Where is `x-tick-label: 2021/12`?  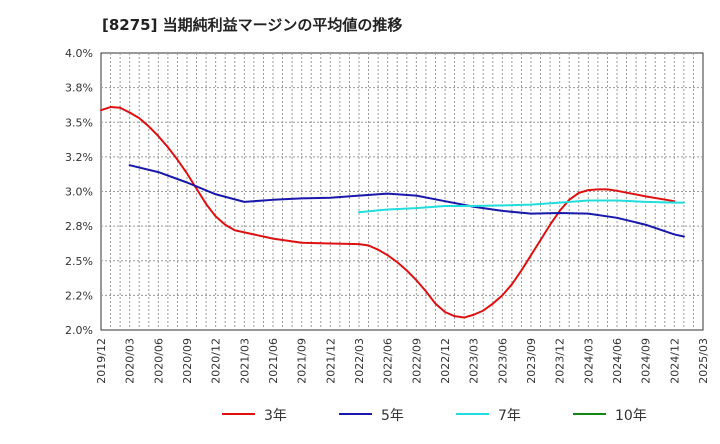 x-tick-label: 2021/12 is located at coordinates (330, 361).